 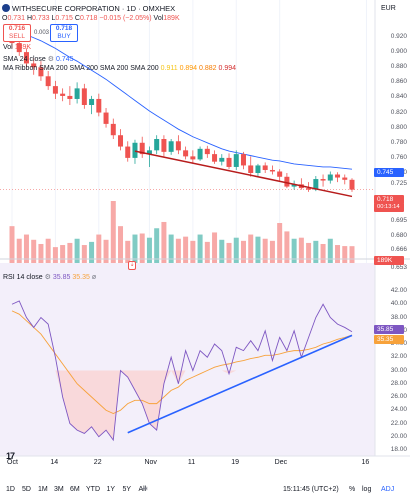 I want to click on sell-price: 0.716, so click(x=17, y=28).